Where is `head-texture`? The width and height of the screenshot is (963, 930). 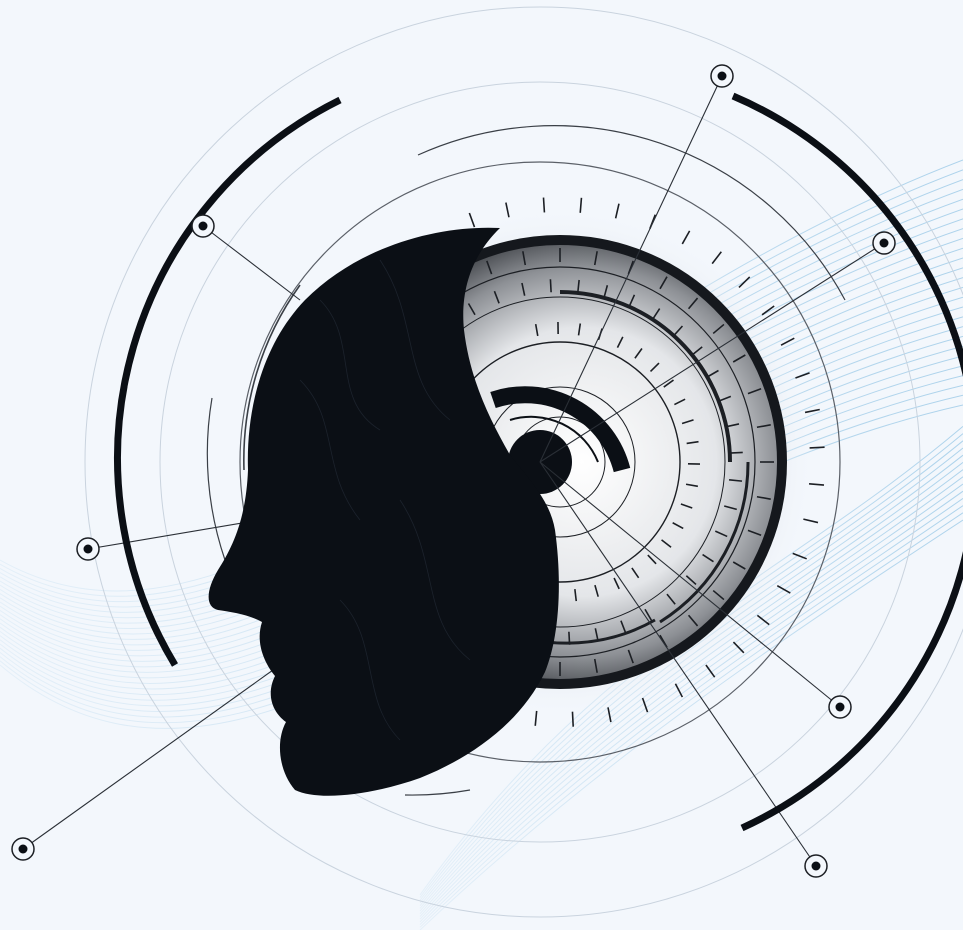 head-texture is located at coordinates (385, 500).